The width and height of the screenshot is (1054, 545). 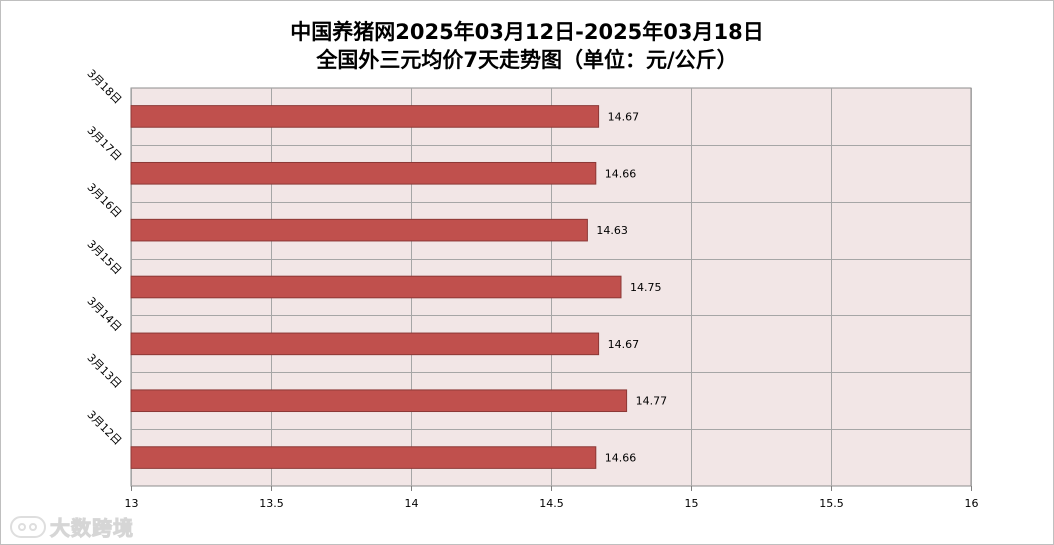 I want to click on y-category-label: 3月12日, so click(x=104, y=428).